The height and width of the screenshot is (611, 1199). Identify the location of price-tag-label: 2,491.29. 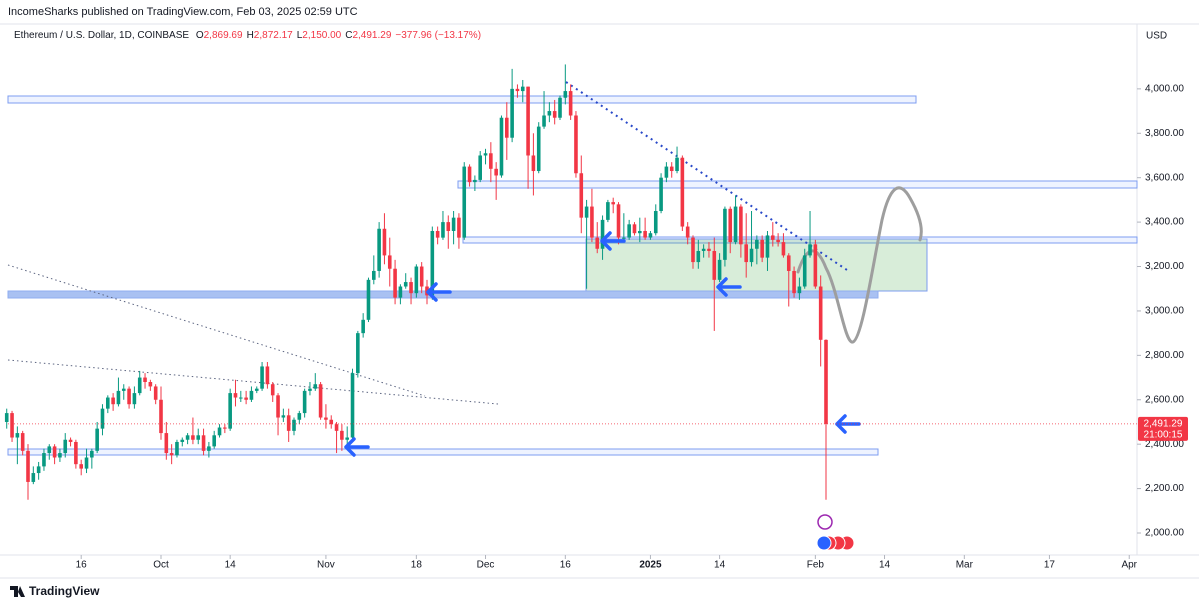
(1163, 424).